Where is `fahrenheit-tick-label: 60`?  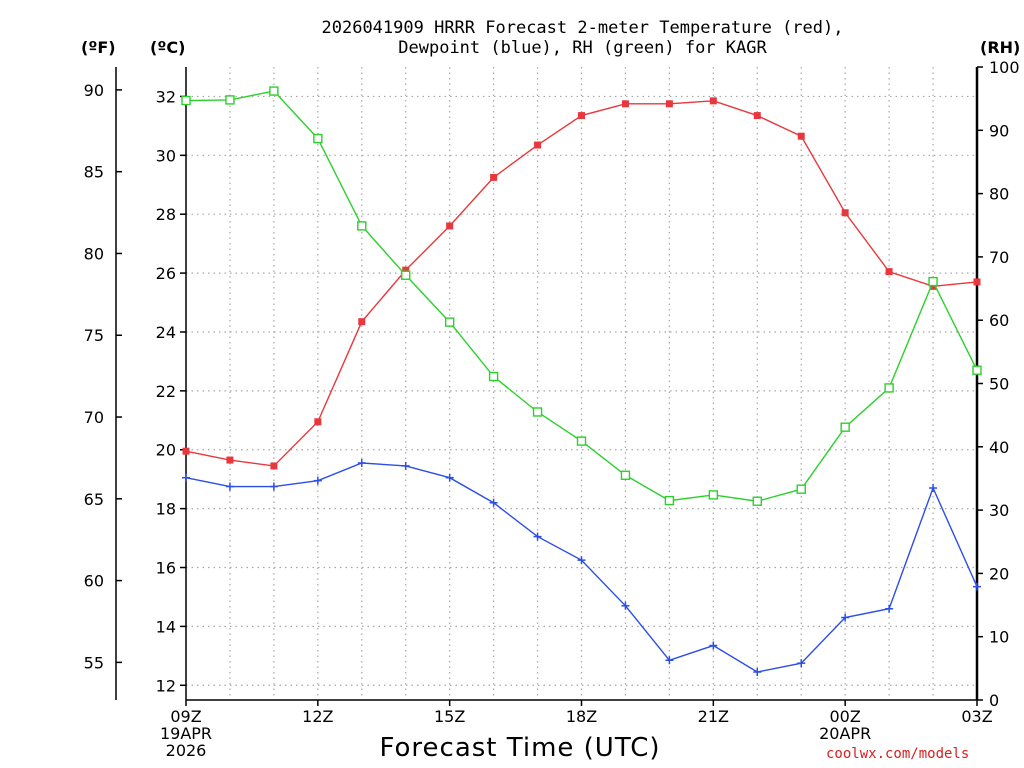
fahrenheit-tick-label: 60 is located at coordinates (94, 581).